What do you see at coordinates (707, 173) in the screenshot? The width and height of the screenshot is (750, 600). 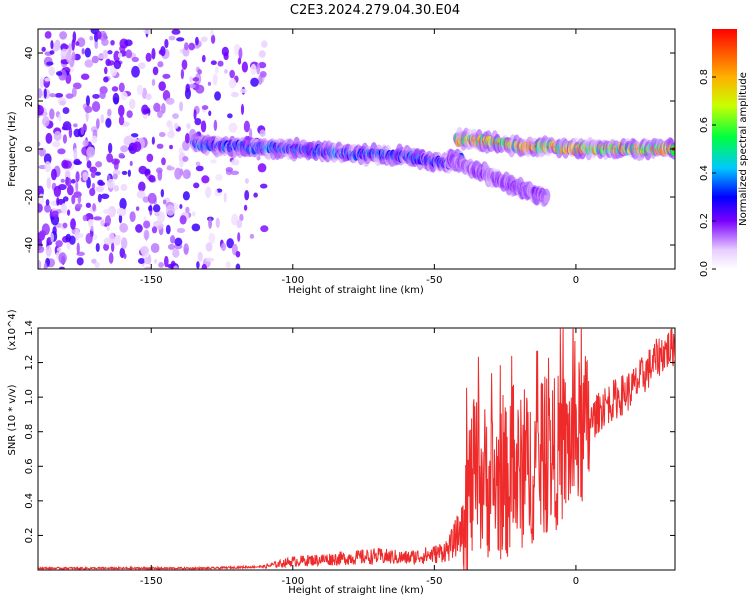 I see `colorbar-ticks: 0.0 0.2 0.4 0.6 0.8` at bounding box center [707, 173].